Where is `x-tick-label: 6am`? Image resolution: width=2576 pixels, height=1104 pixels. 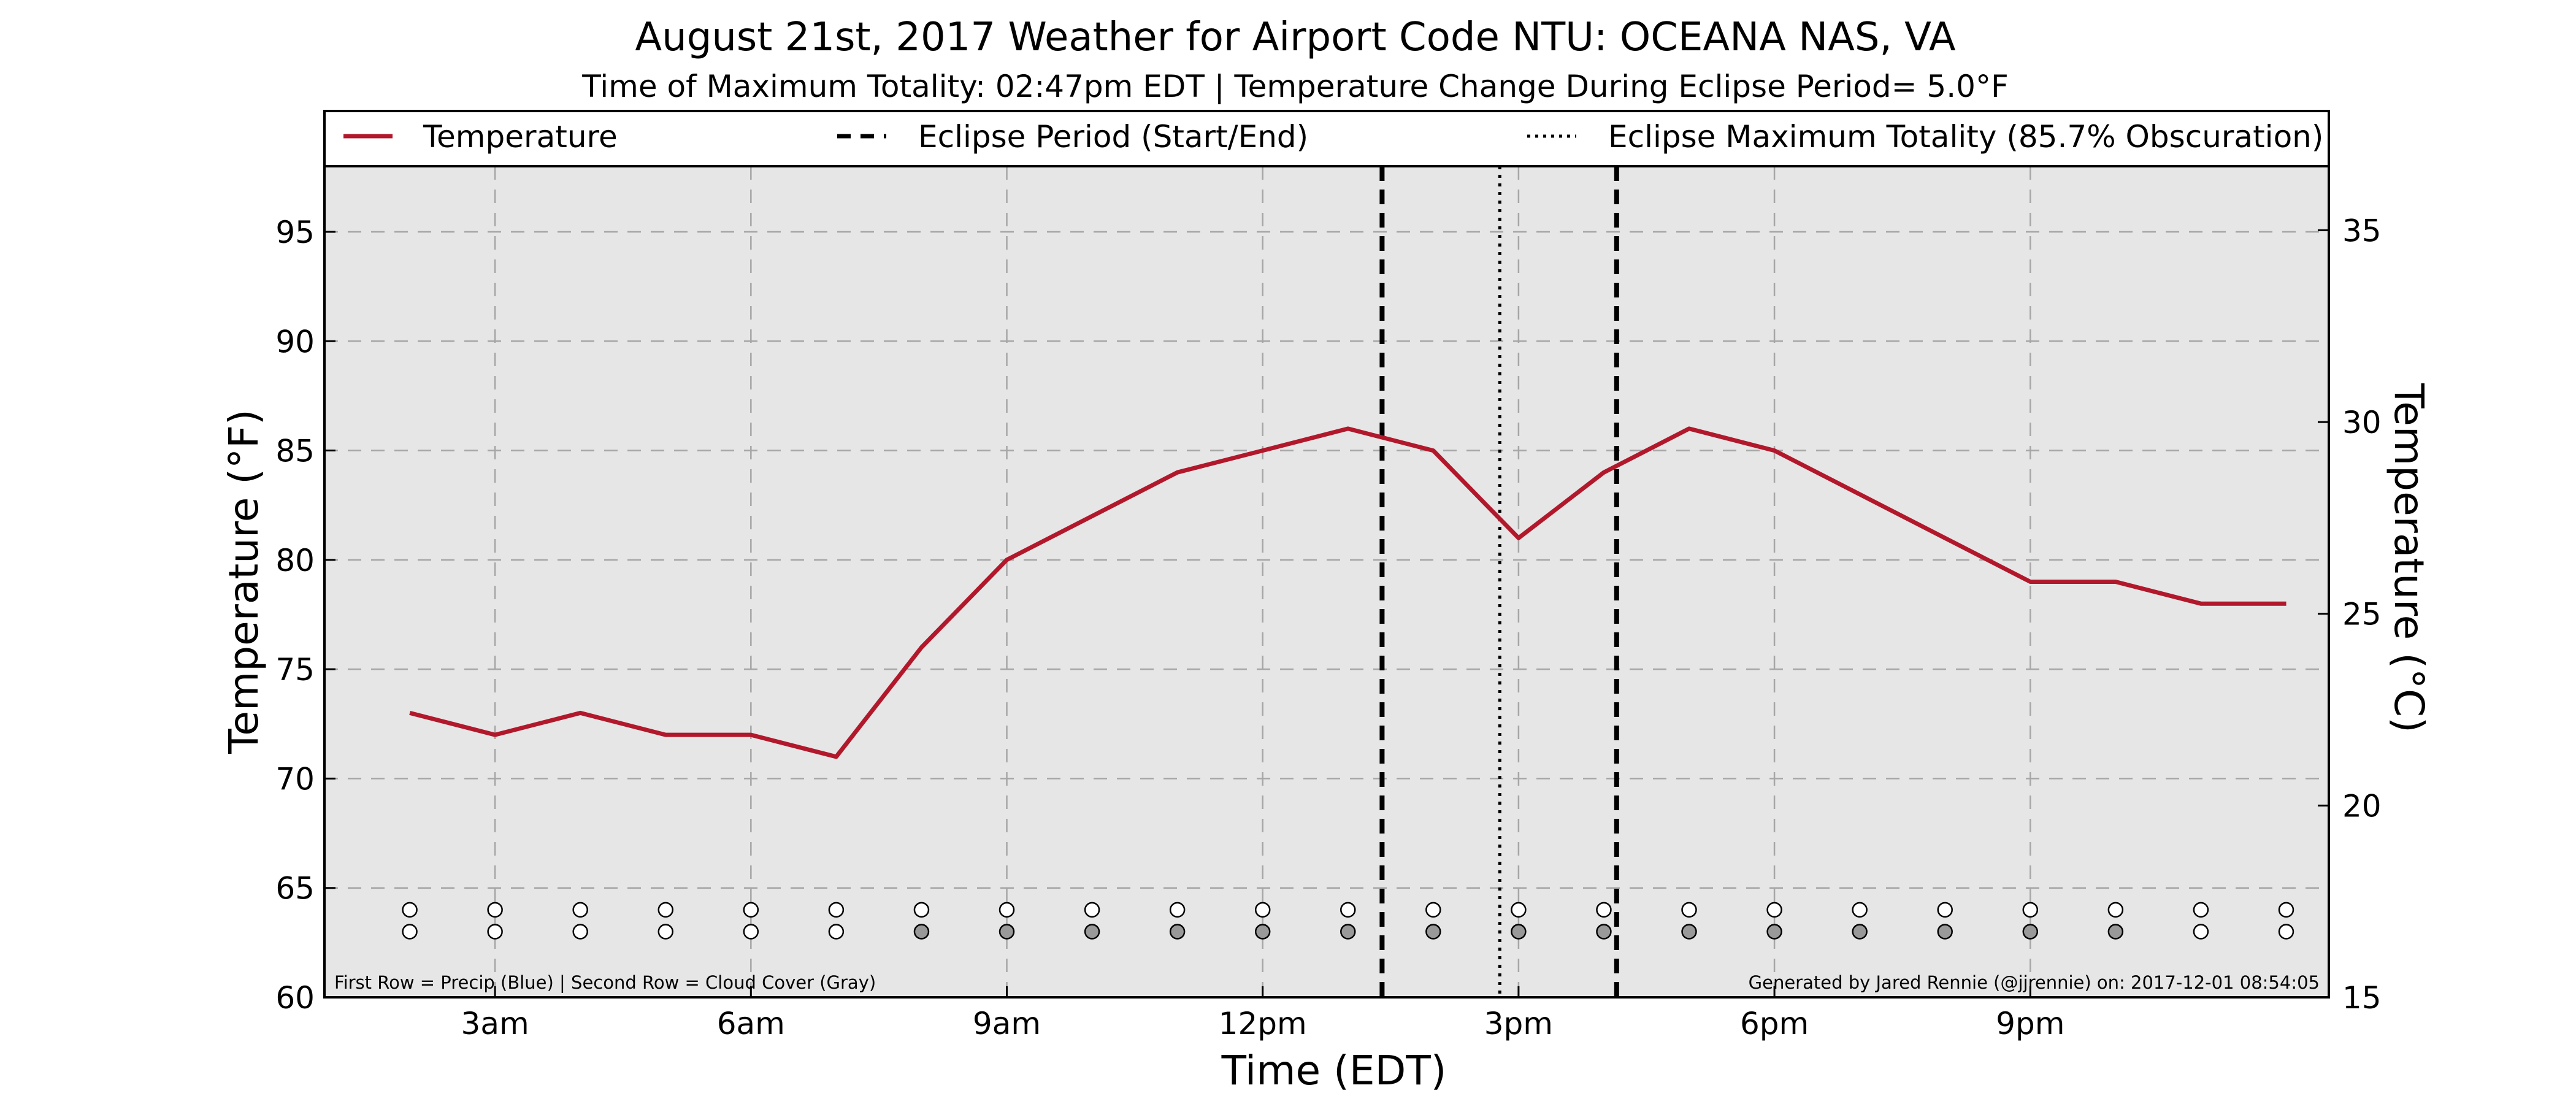 x-tick-label: 6am is located at coordinates (751, 1023).